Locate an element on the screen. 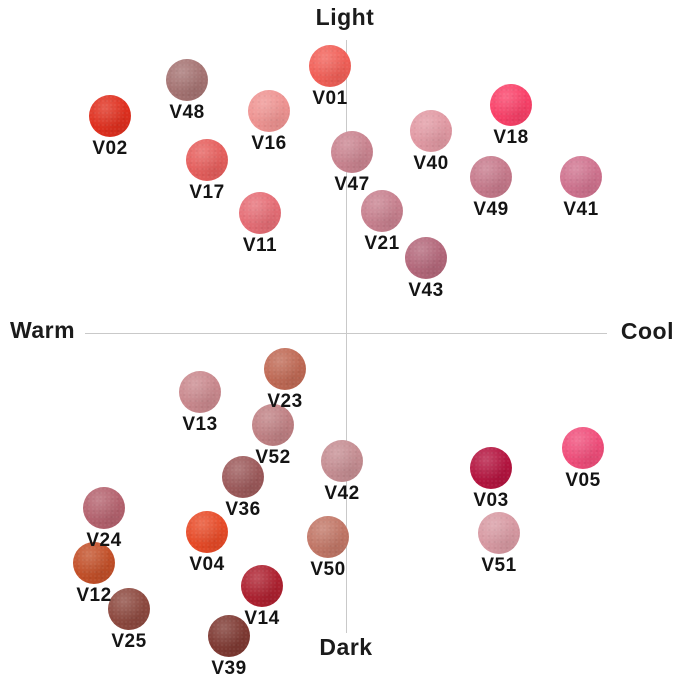 Image resolution: width=679 pixels, height=679 pixels. swatch-label-V48: V48 is located at coordinates (187, 112).